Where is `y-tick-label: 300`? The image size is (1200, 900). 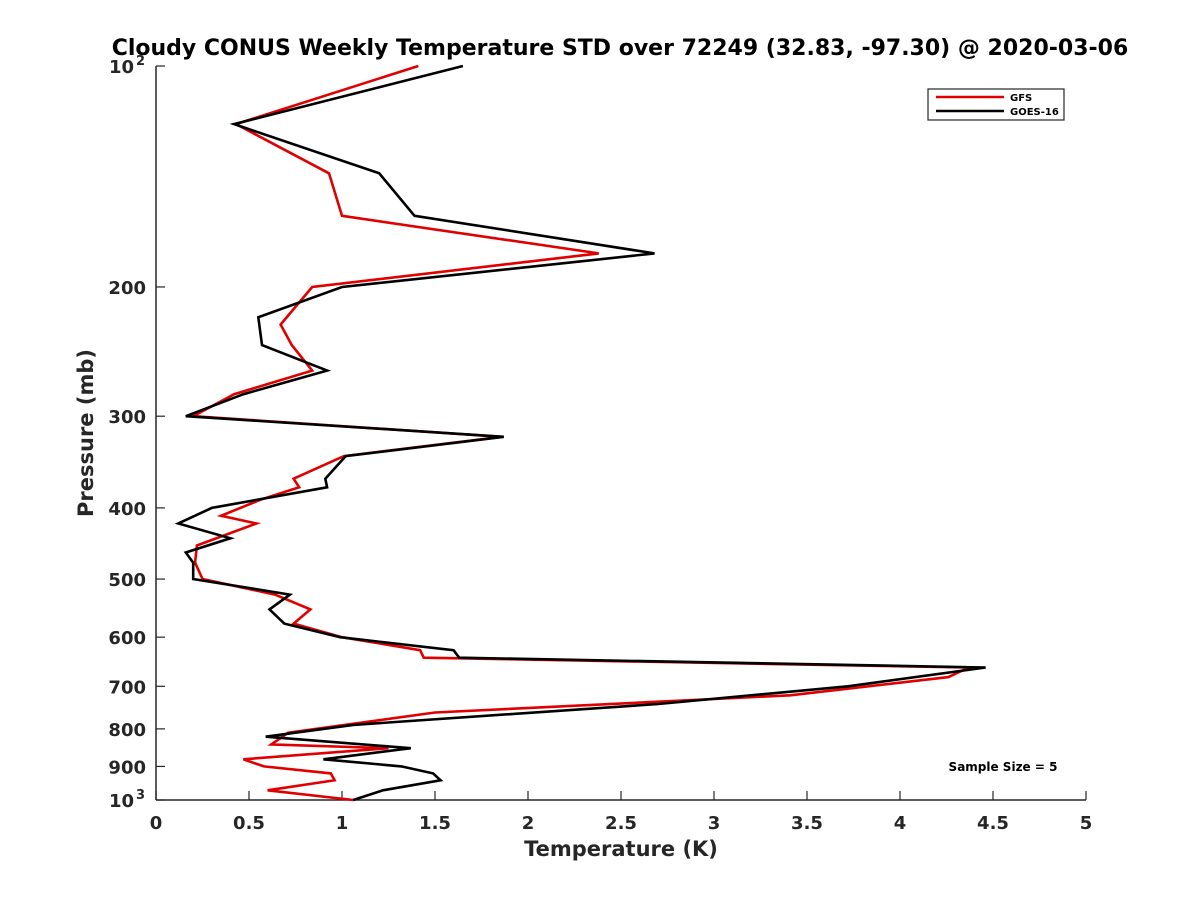
y-tick-label: 300 is located at coordinates (127, 417).